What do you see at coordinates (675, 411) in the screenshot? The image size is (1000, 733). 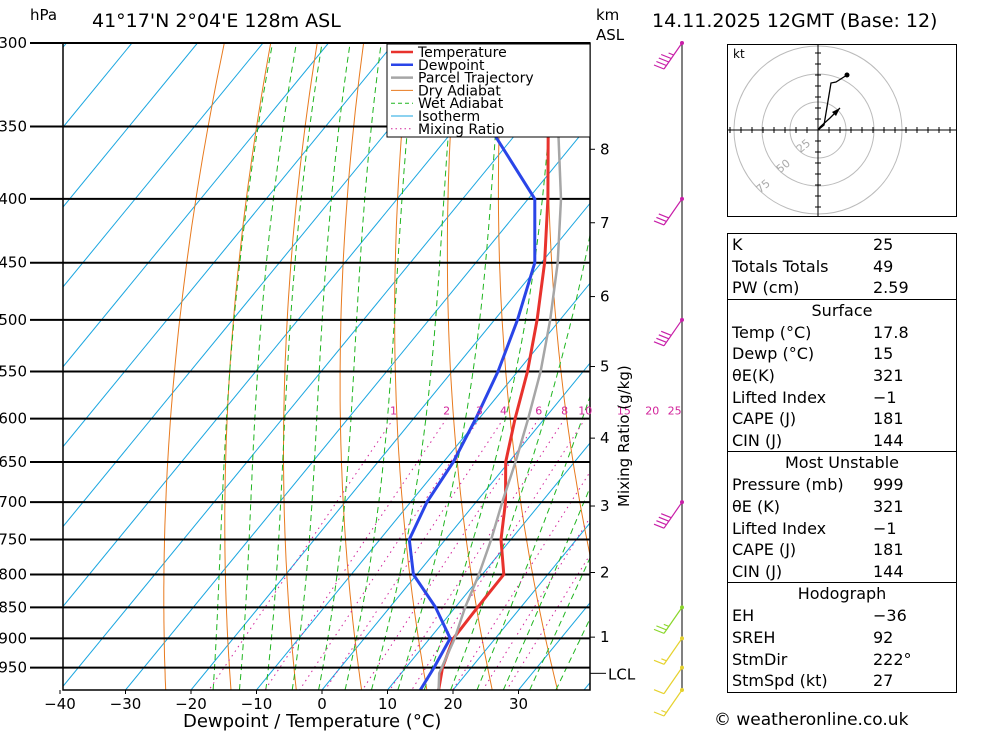 I see `mixing-ratio-label: 25` at bounding box center [675, 411].